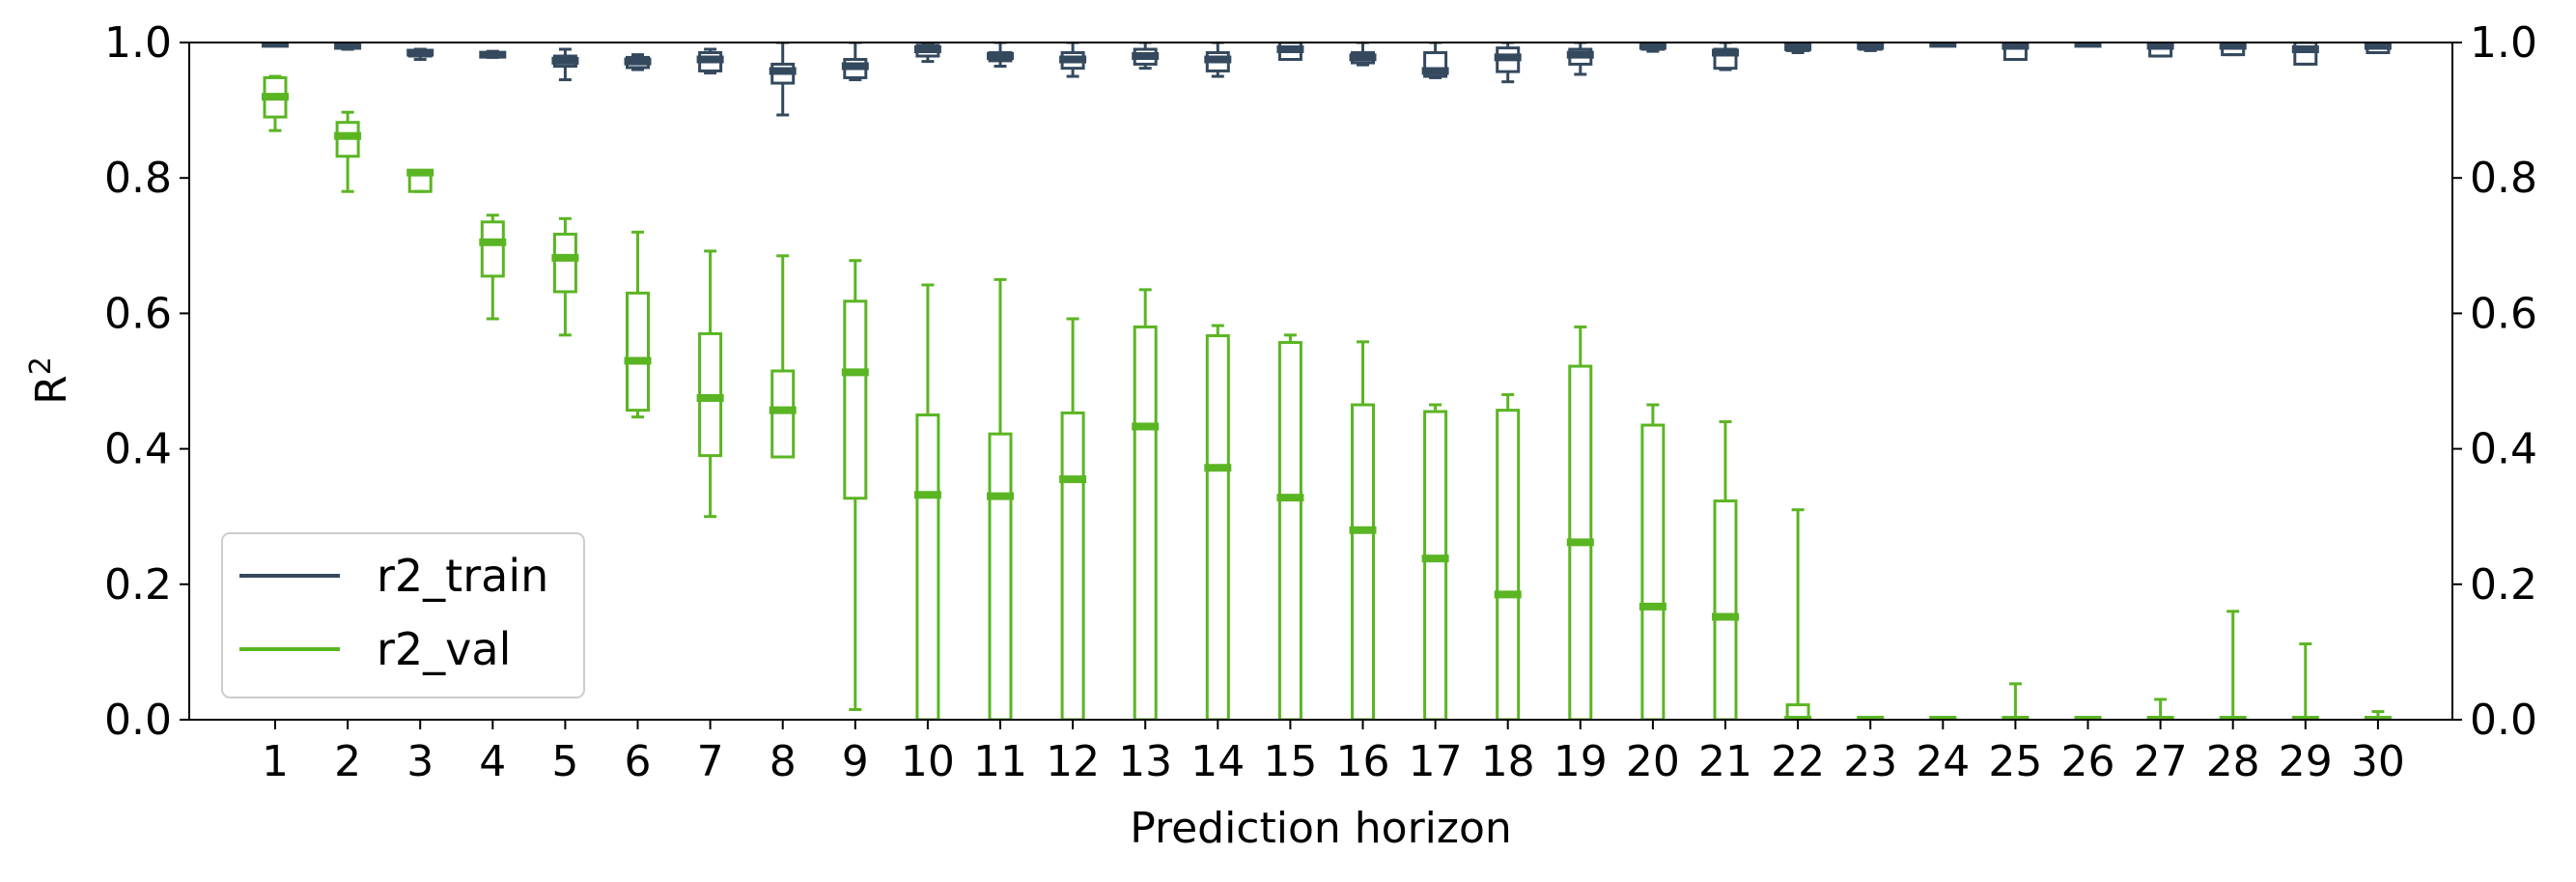 The image size is (2576, 882). I want to click on y-right-tick-label: 0.2, so click(2504, 585).